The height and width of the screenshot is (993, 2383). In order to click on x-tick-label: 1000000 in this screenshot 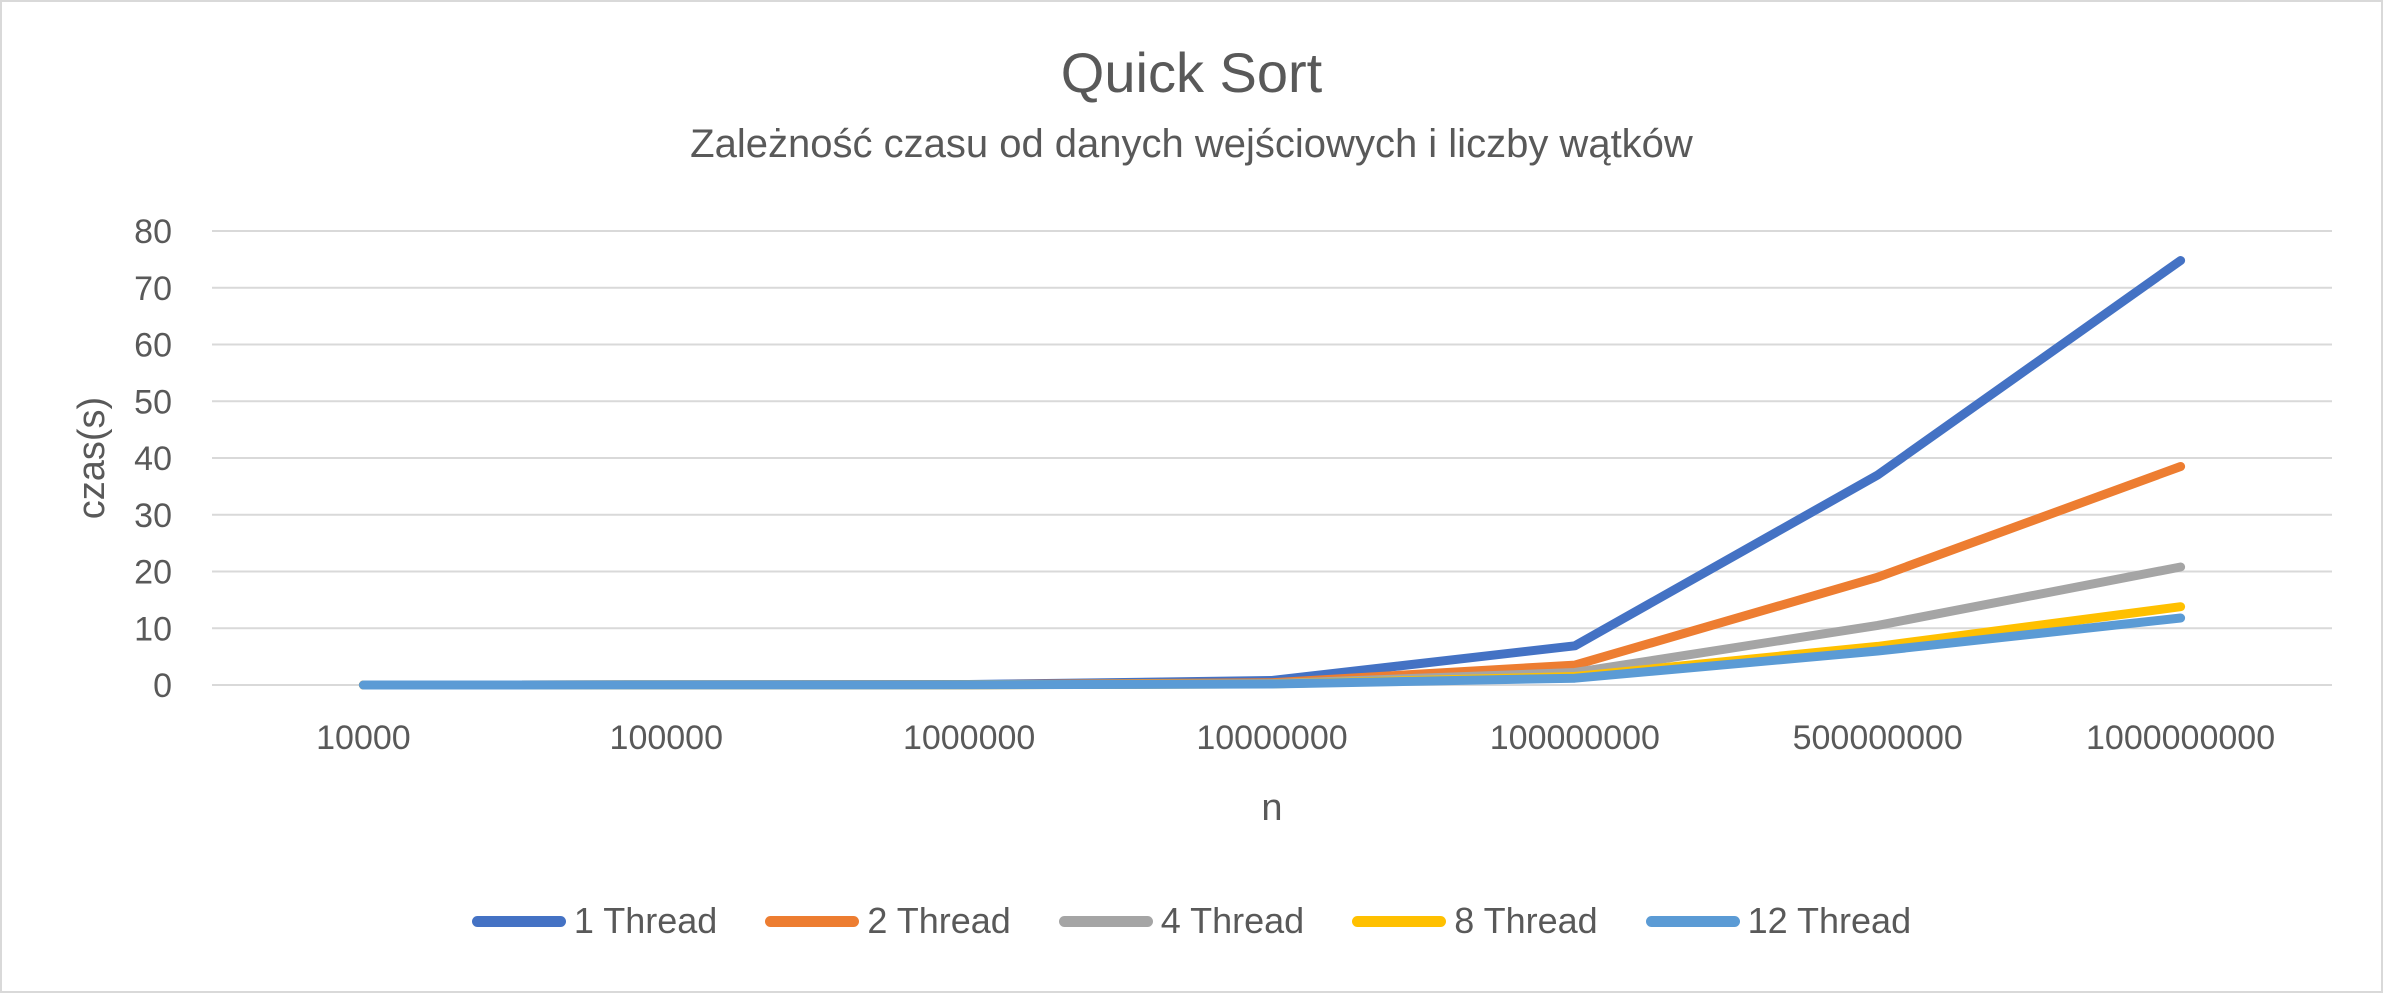, I will do `click(969, 738)`.